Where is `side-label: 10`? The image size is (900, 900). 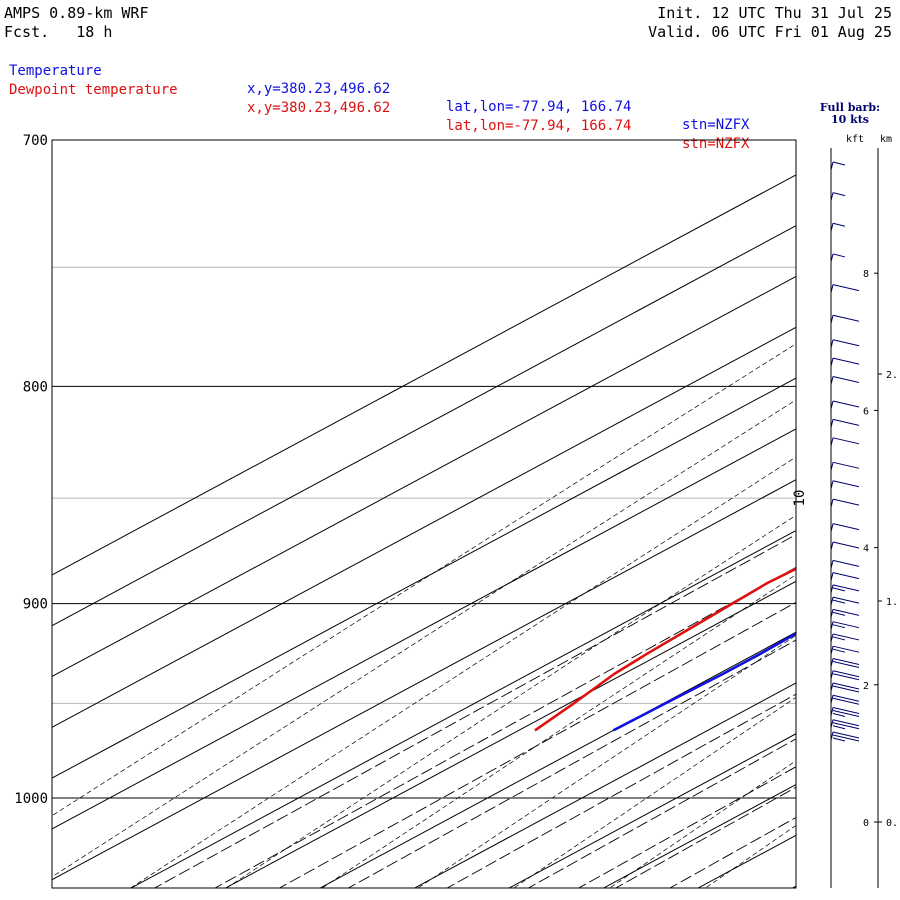
side-label: 10 is located at coordinates (800, 498).